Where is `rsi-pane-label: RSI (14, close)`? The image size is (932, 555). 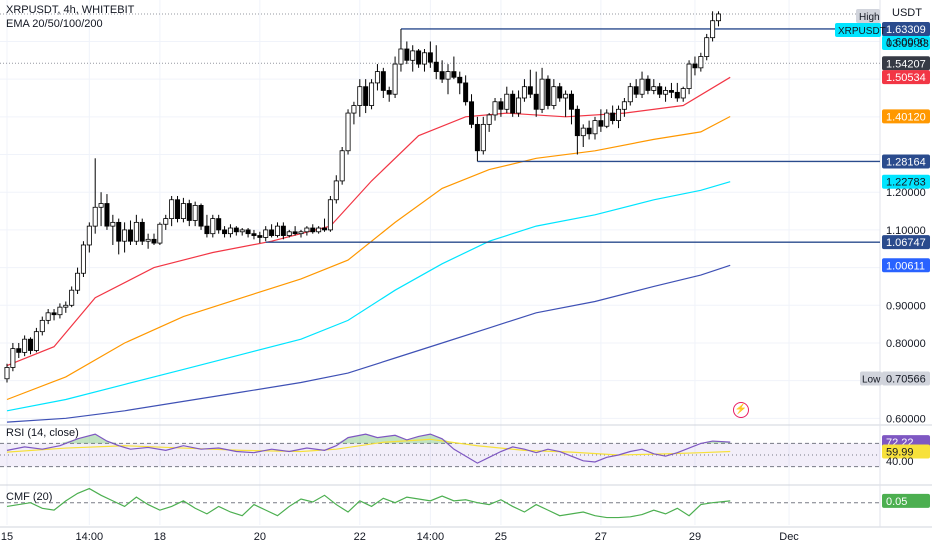 rsi-pane-label: RSI (14, close) is located at coordinates (42, 433).